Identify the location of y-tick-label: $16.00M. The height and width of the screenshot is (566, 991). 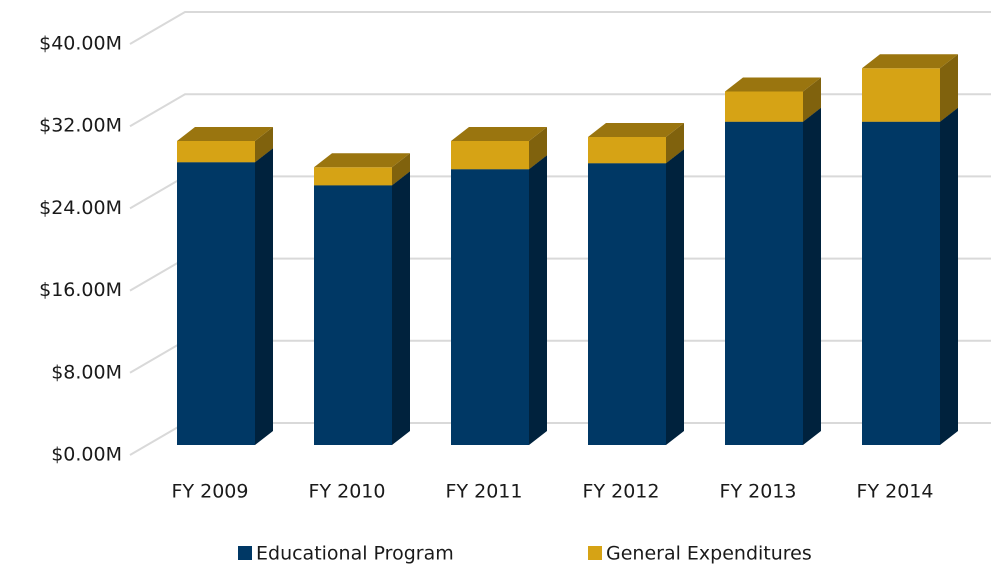
(80, 290).